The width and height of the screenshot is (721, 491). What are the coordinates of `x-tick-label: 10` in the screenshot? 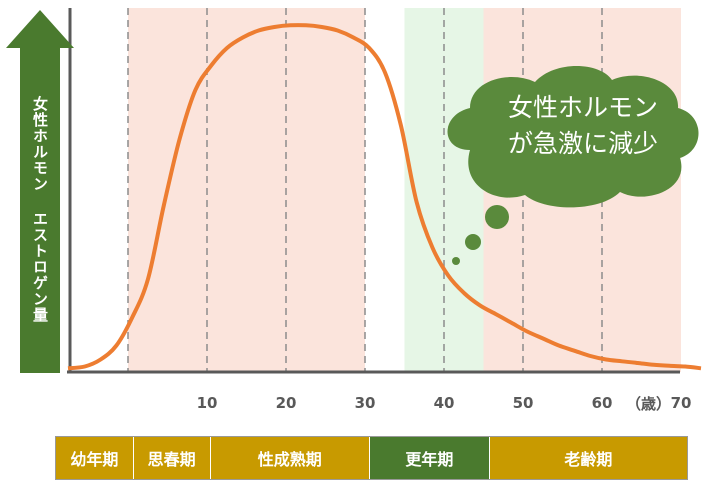 It's located at (207, 403).